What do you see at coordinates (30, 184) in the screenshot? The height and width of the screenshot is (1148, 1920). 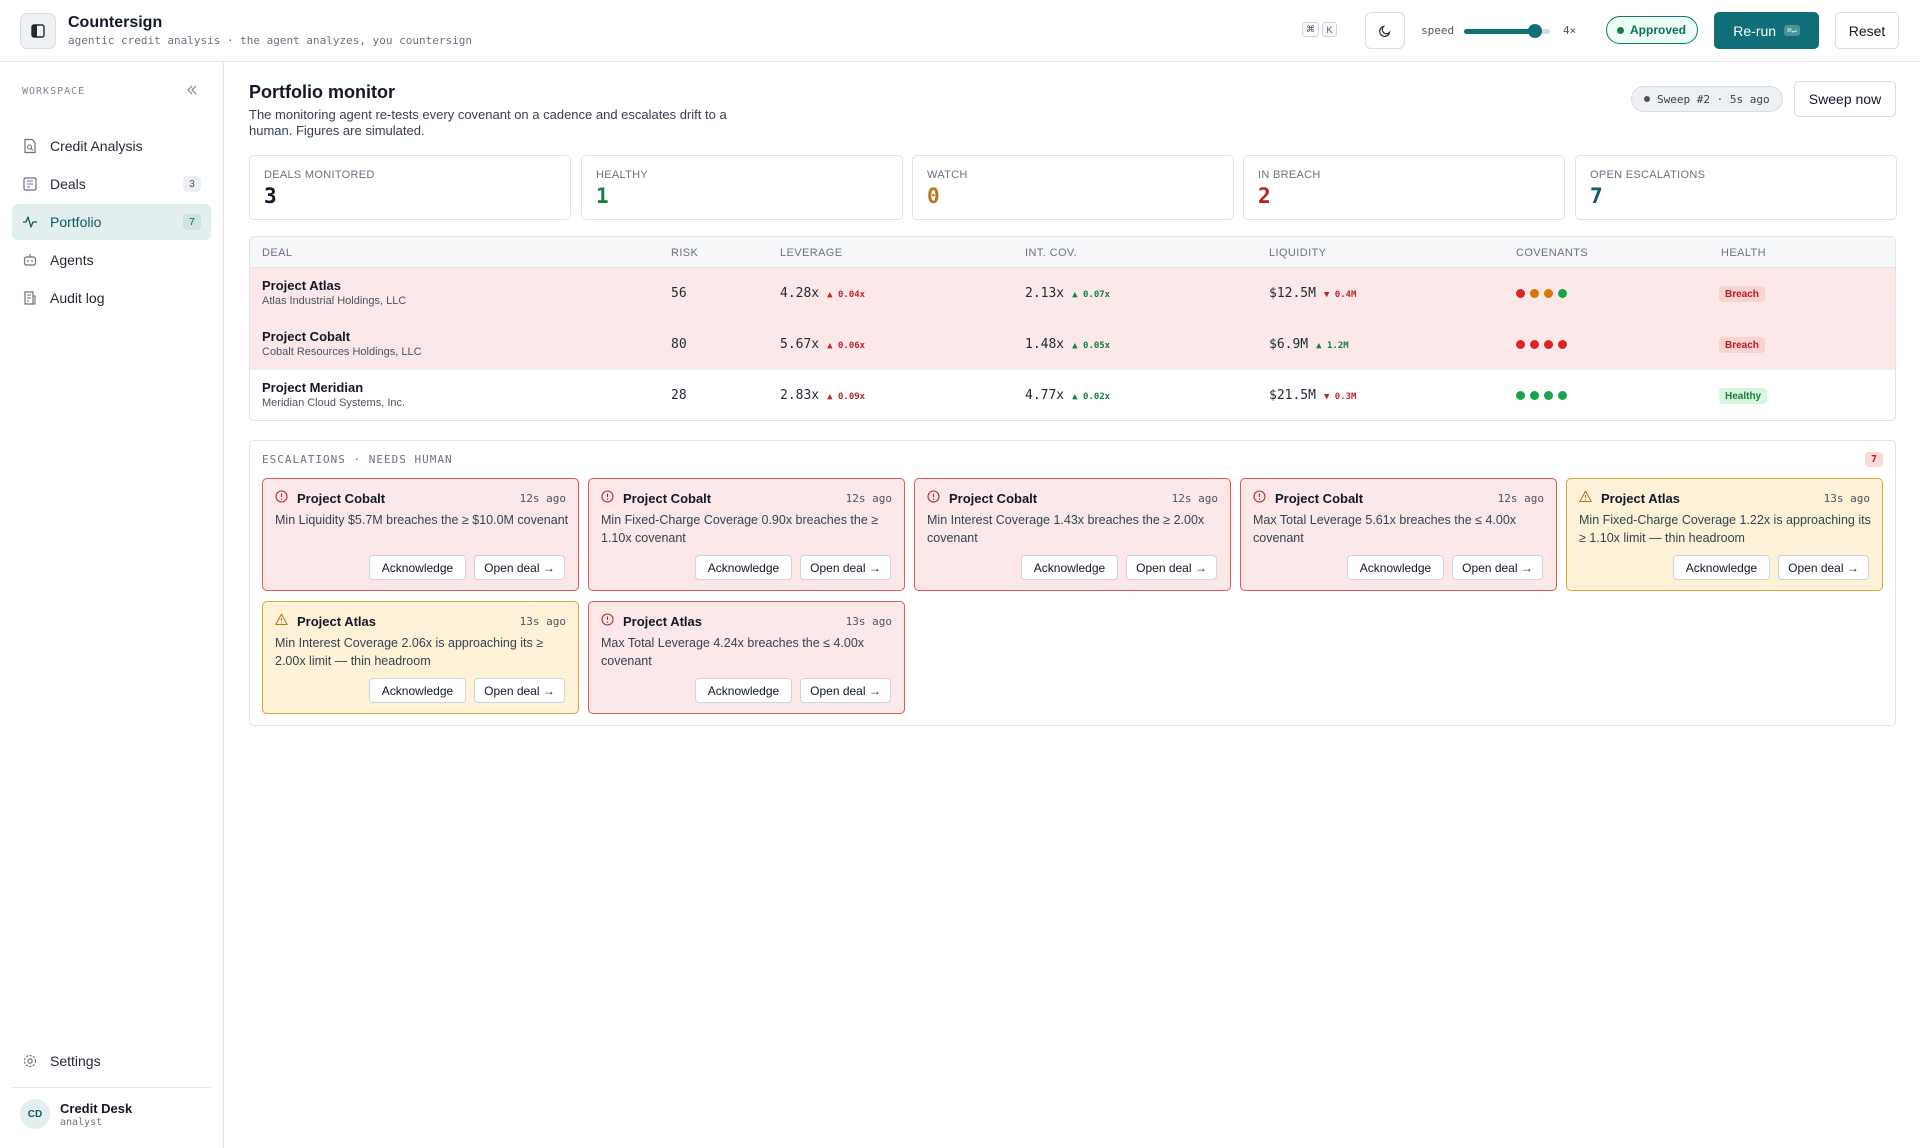 I see `deals-icon` at bounding box center [30, 184].